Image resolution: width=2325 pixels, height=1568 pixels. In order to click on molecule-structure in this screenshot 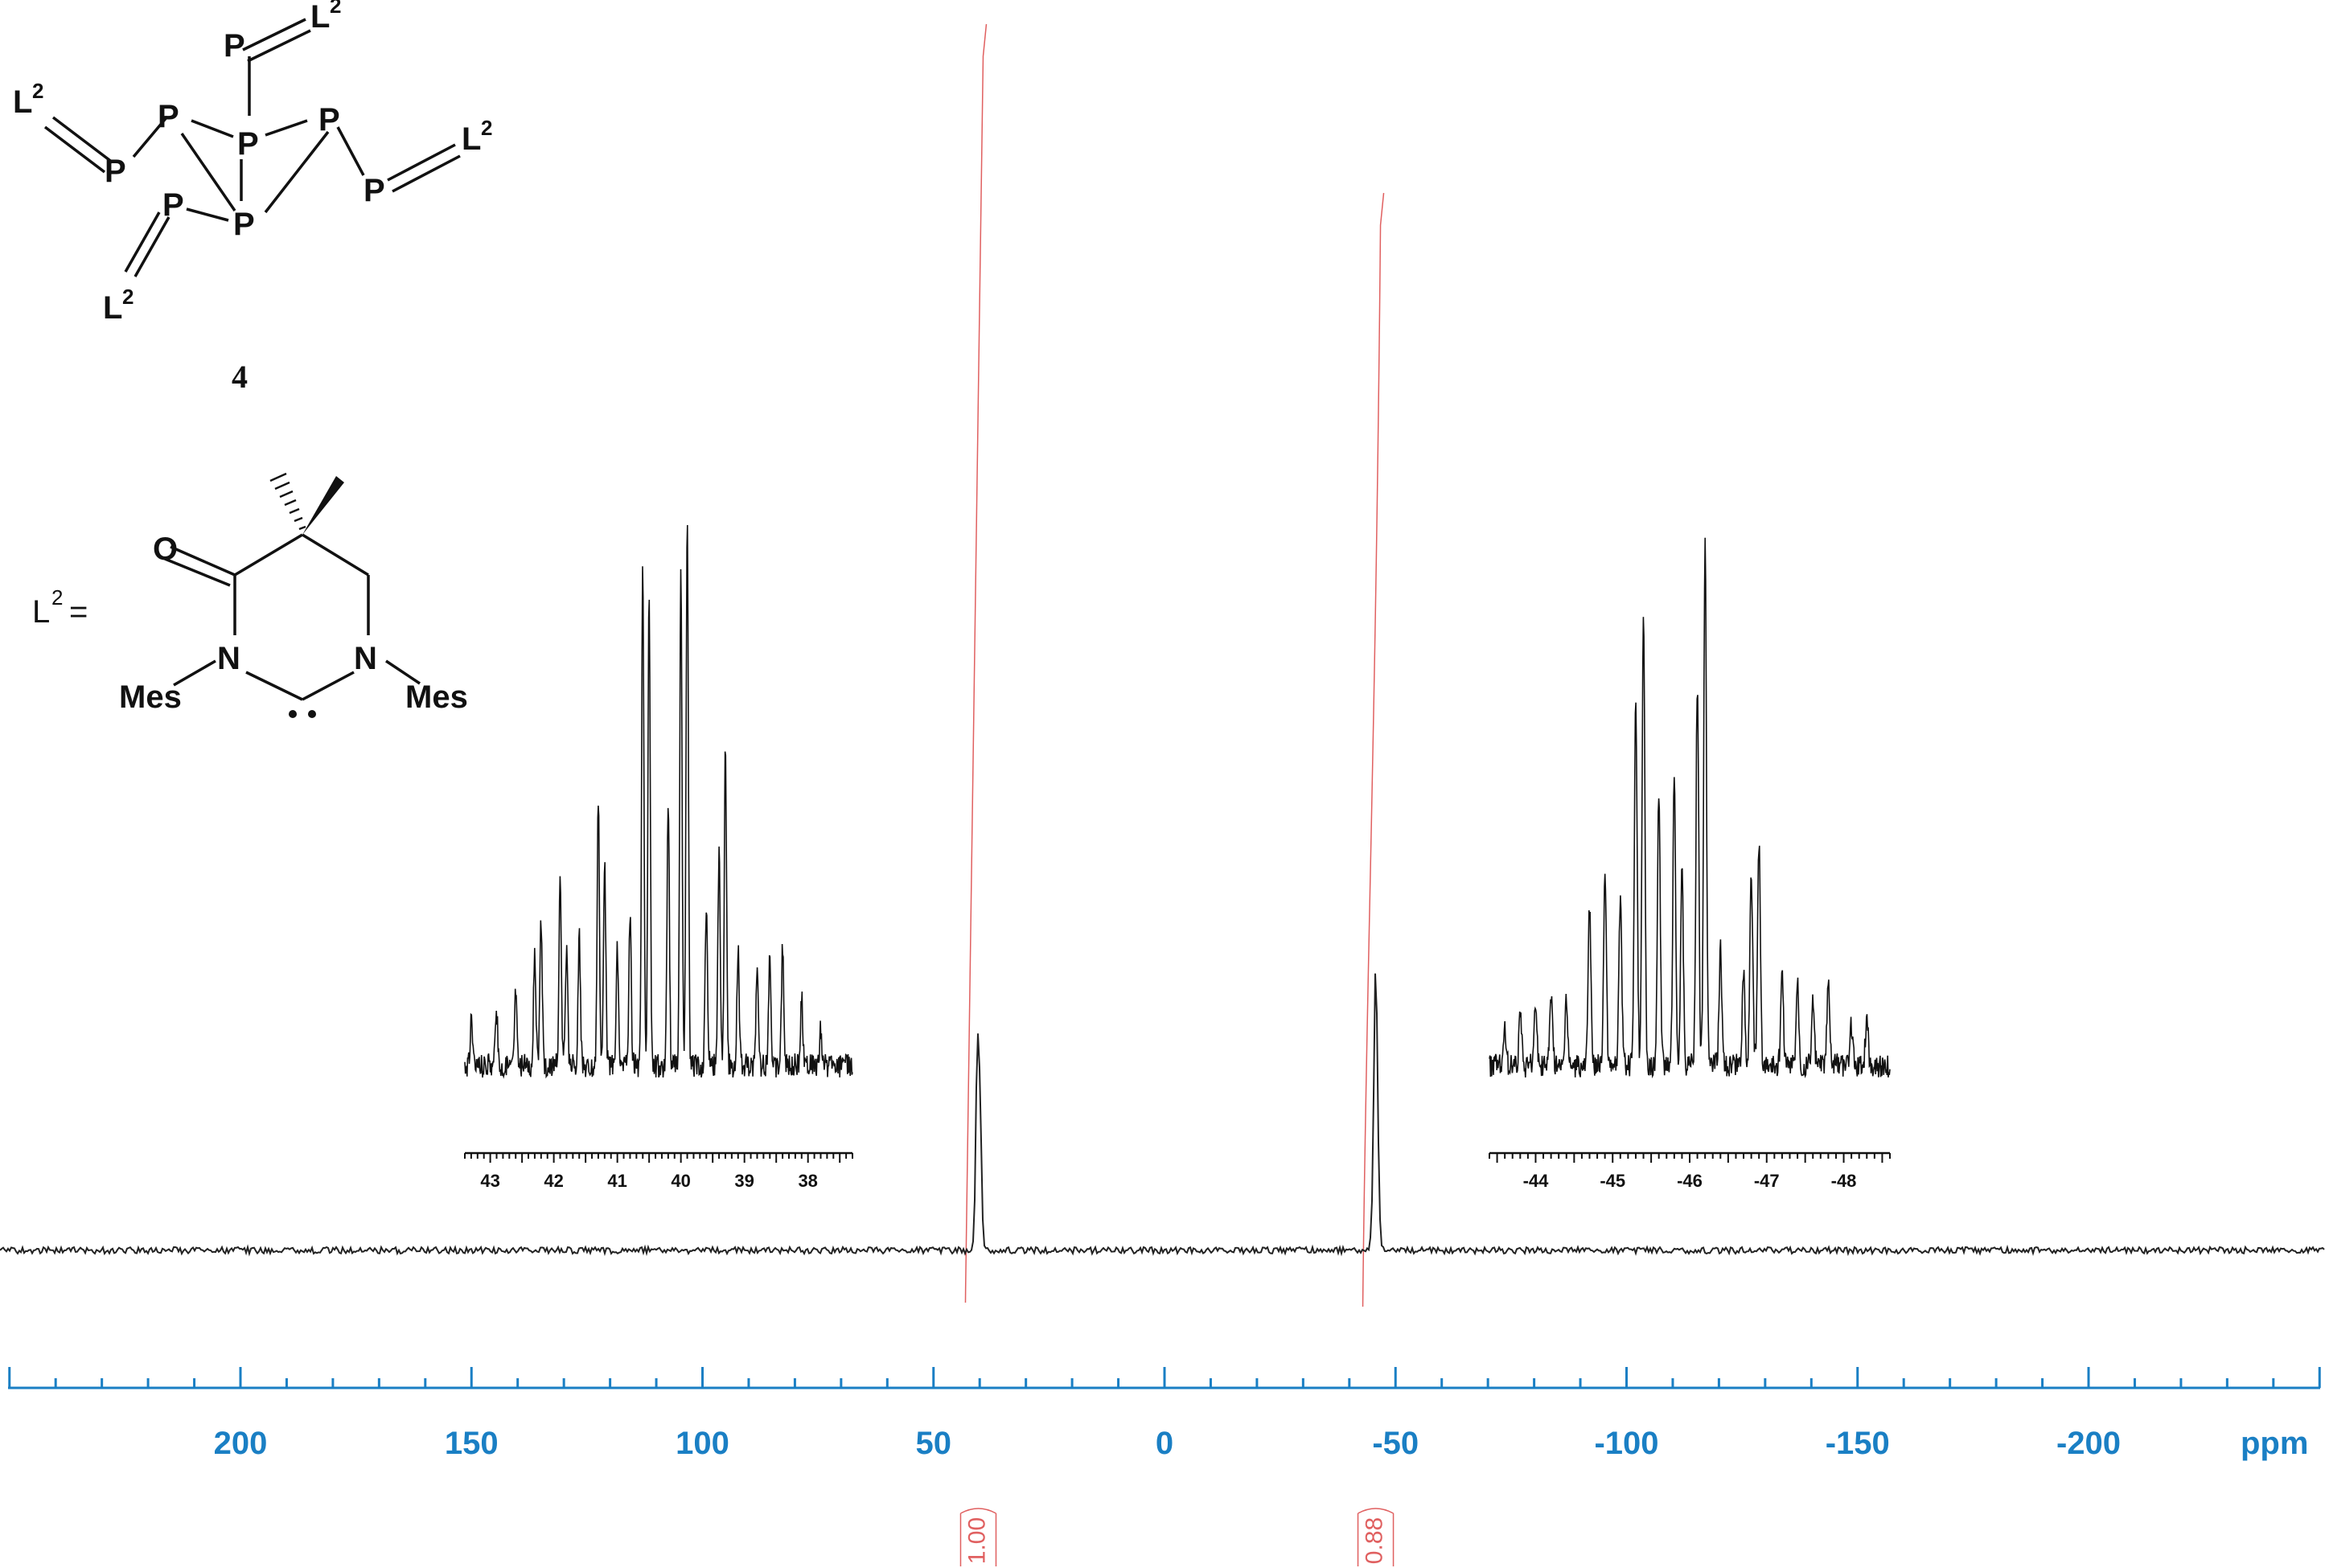, I will do `click(252, 147)`.